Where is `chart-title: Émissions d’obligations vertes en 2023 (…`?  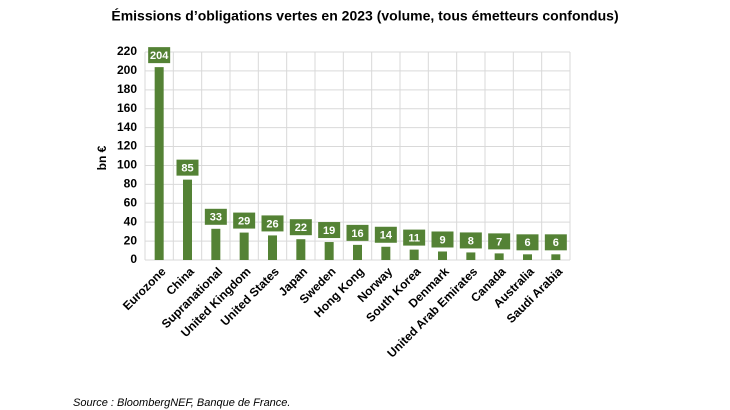
chart-title: Émissions d’obligations vertes en 2023 (… is located at coordinates (364, 16).